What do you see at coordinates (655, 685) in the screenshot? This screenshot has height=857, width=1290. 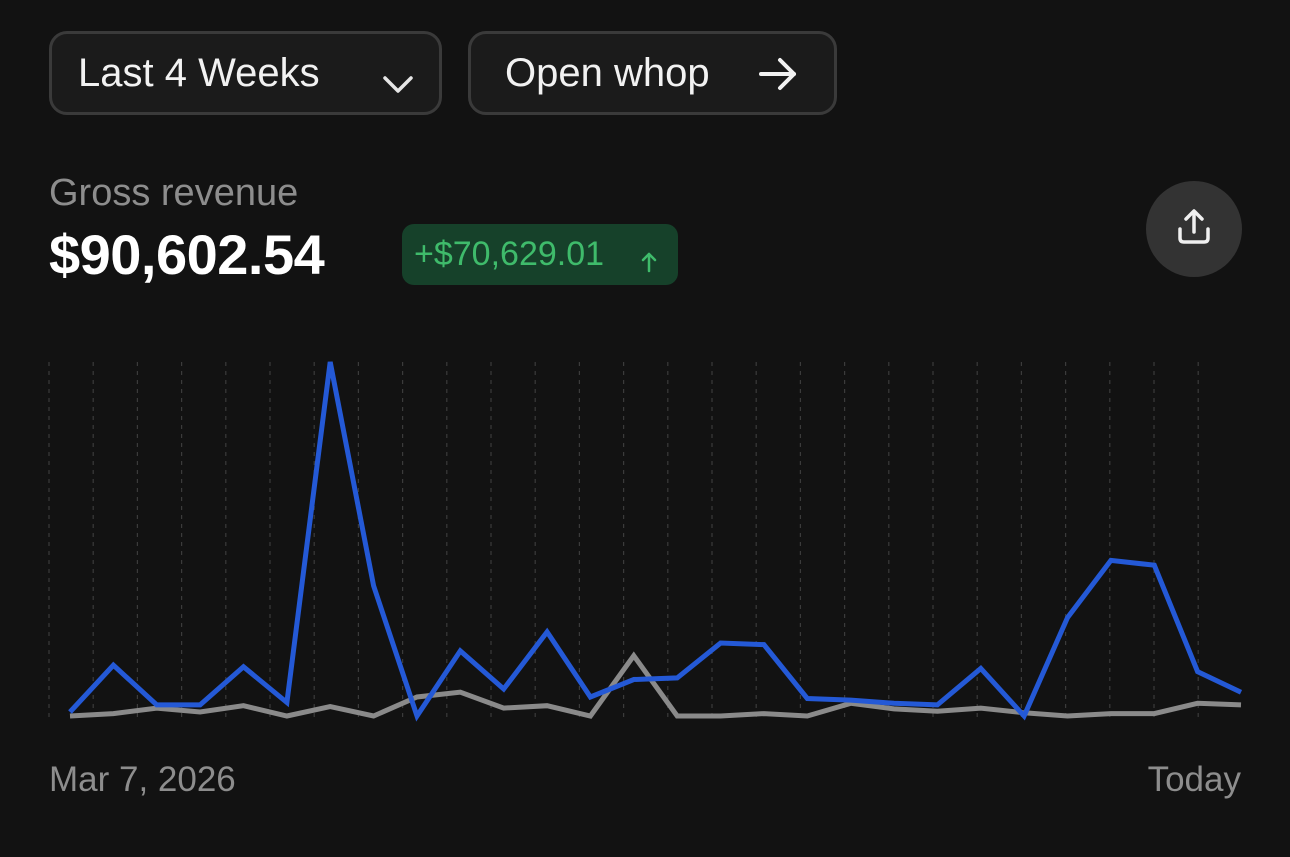 I see `series-line` at bounding box center [655, 685].